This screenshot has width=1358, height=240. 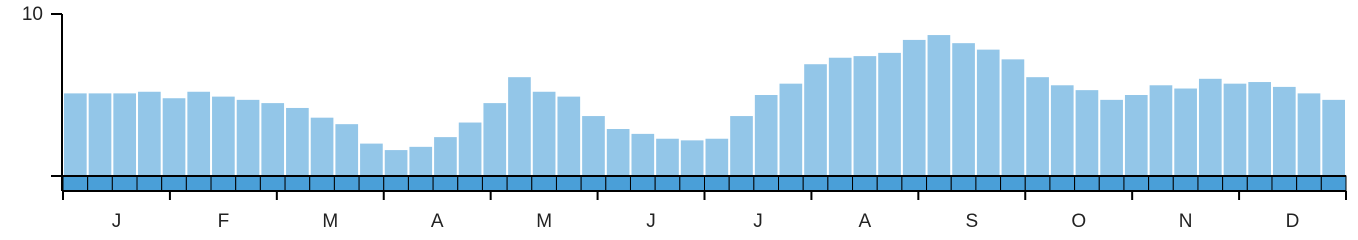 What do you see at coordinates (32, 14) in the screenshot?
I see `y-tick-label: 10` at bounding box center [32, 14].